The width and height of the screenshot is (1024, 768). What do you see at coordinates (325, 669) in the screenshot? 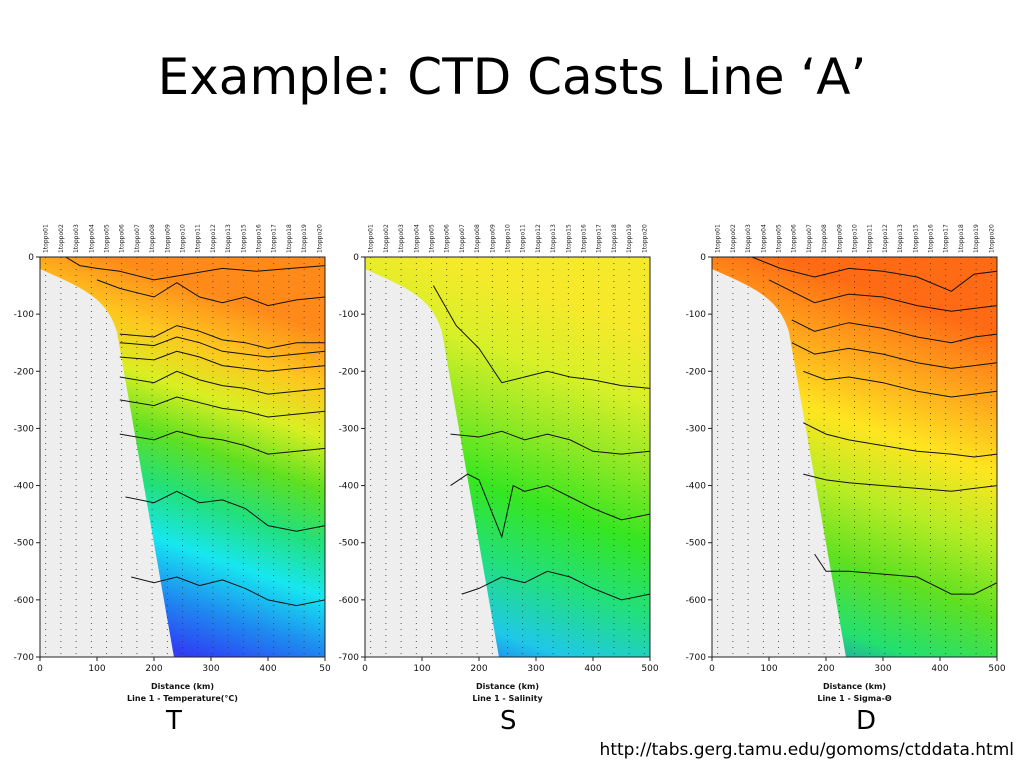
I see `x-tick-label: 50` at bounding box center [325, 669].